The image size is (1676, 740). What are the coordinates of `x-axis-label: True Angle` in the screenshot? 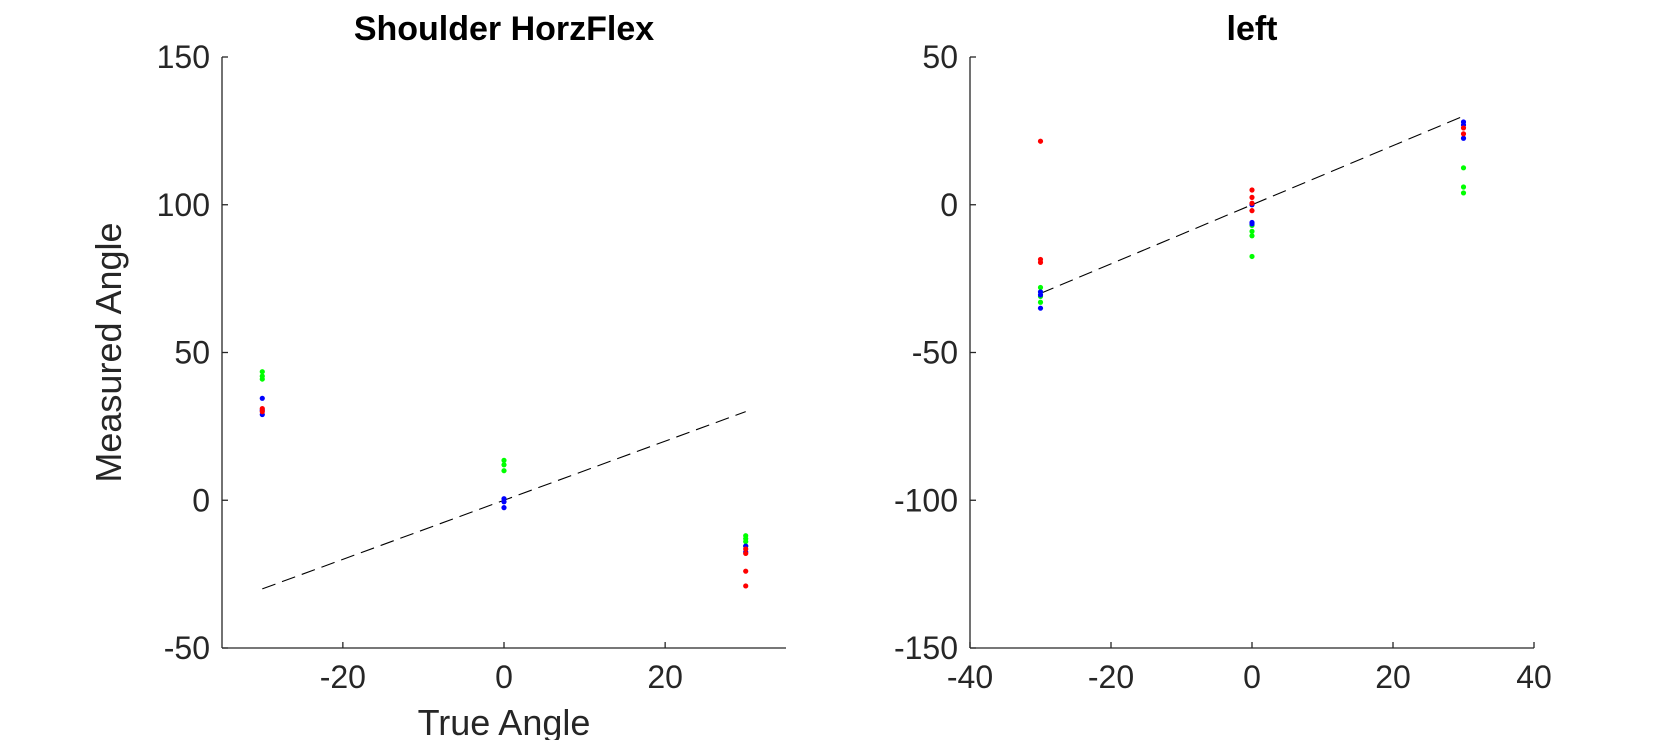 It's located at (504, 721).